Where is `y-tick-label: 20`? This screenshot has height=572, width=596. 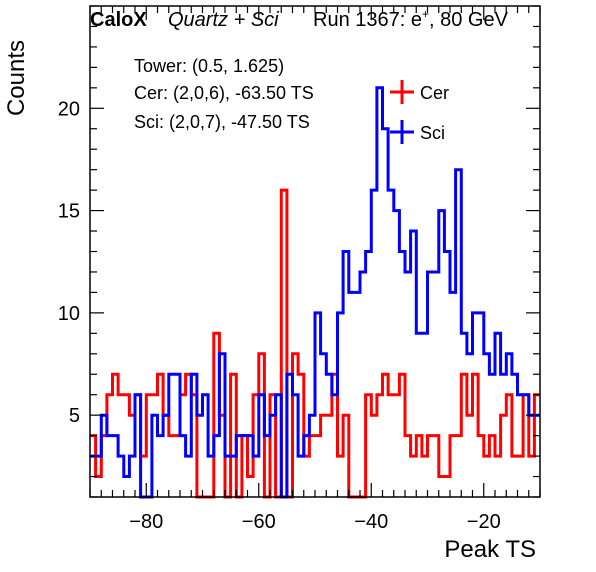
y-tick-label: 20 is located at coordinates (69, 109).